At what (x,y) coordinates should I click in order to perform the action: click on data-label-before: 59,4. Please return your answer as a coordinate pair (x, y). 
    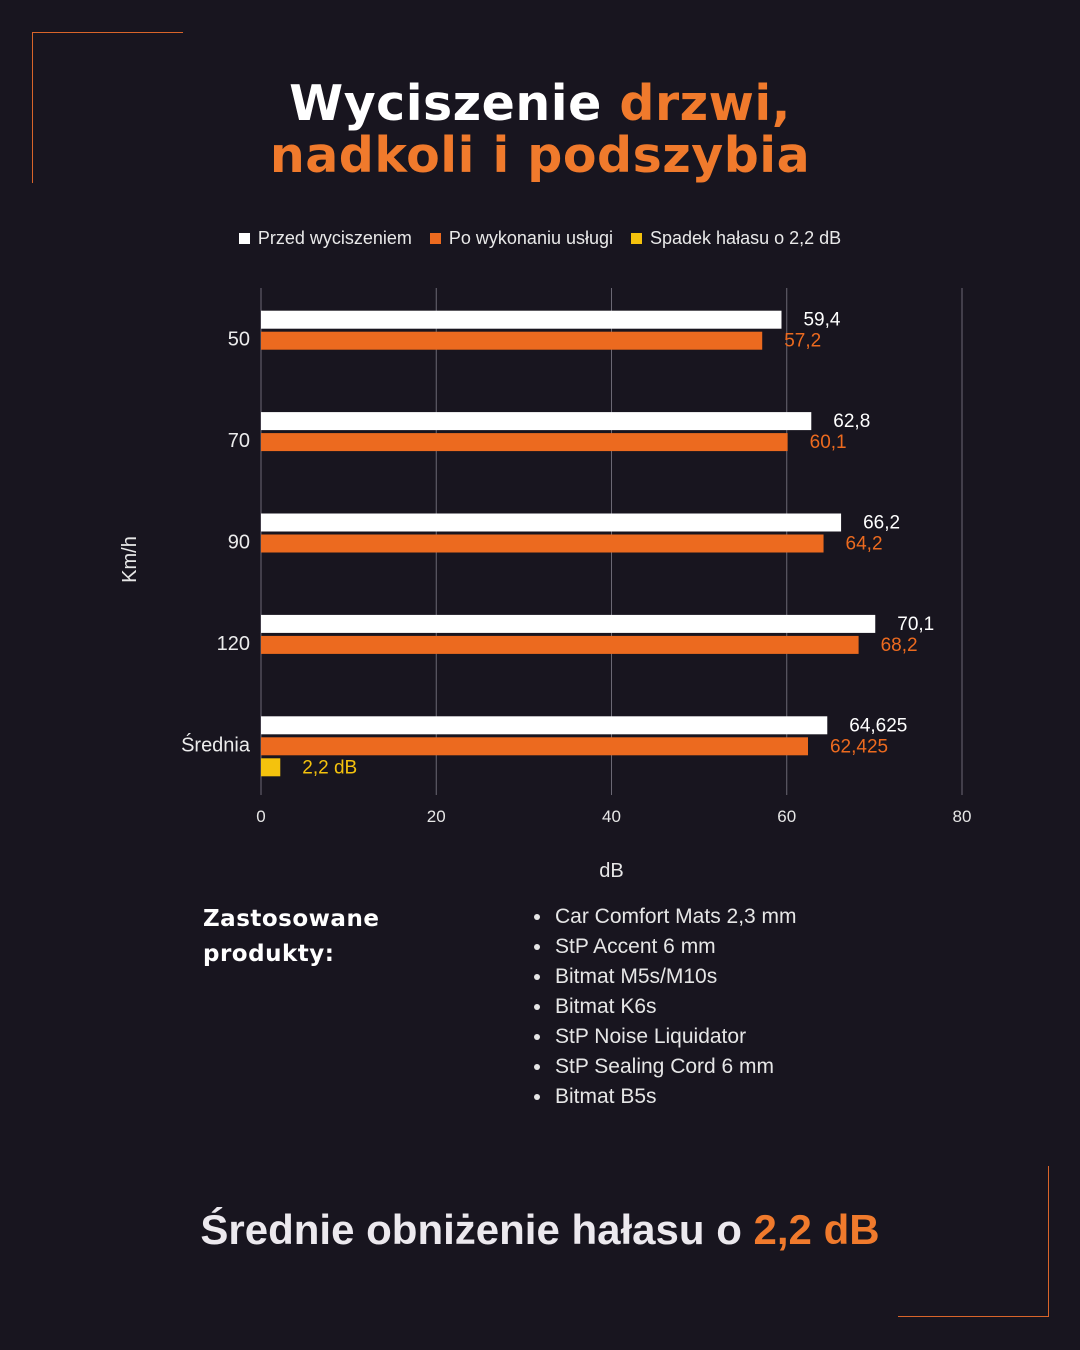
    Looking at the image, I should click on (821, 320).